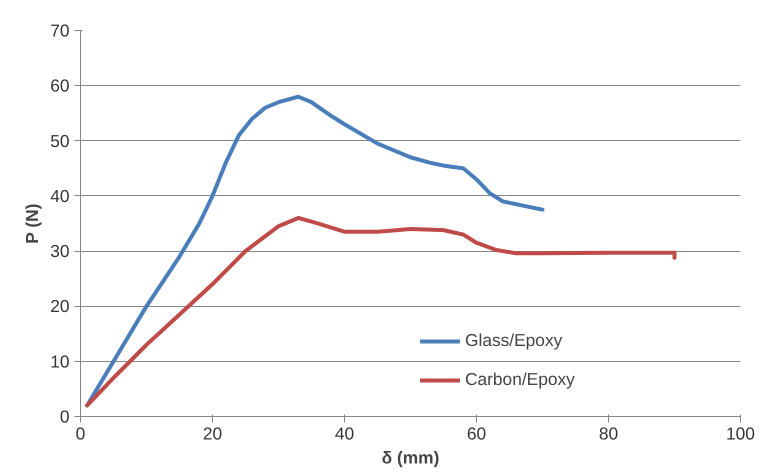 This screenshot has height=475, width=774. What do you see at coordinates (81, 434) in the screenshot?
I see `x-tick-label: 0` at bounding box center [81, 434].